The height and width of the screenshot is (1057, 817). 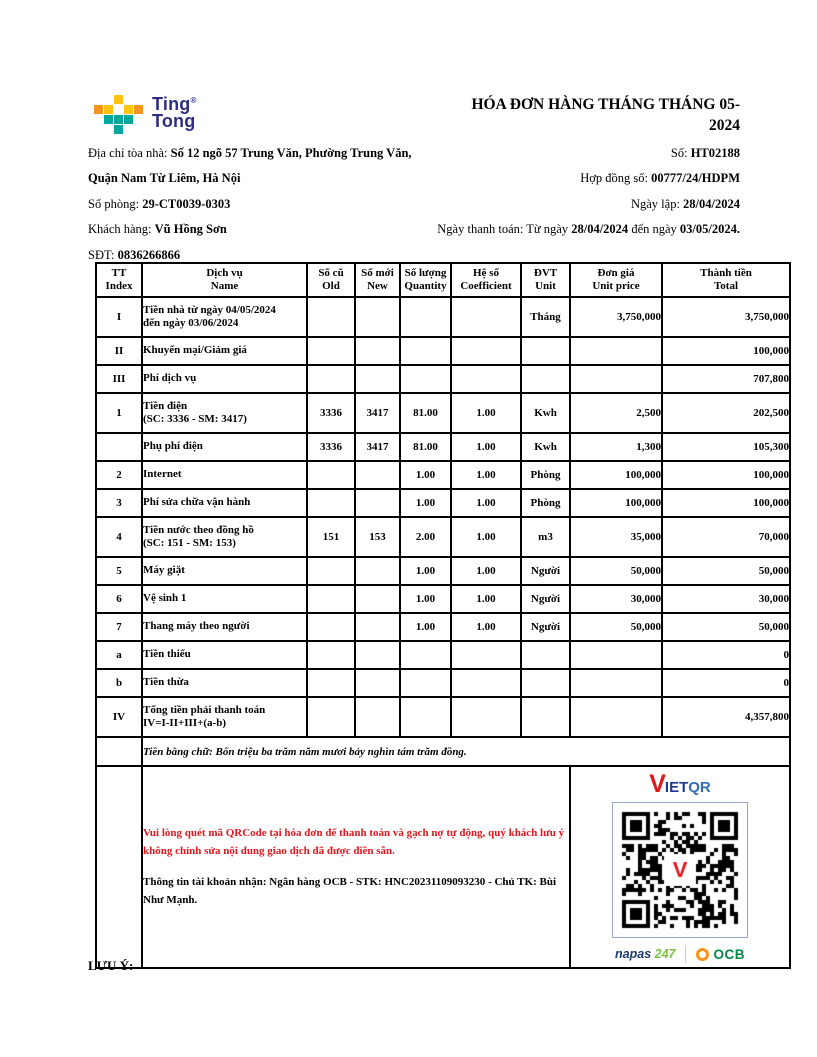 What do you see at coordinates (525, 204) in the screenshot?
I see `info-line-right: Ngày lập: 28/04/2024` at bounding box center [525, 204].